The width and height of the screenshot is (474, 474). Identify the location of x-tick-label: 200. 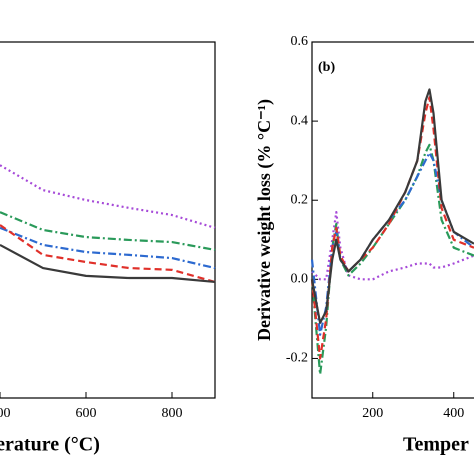
(372, 413).